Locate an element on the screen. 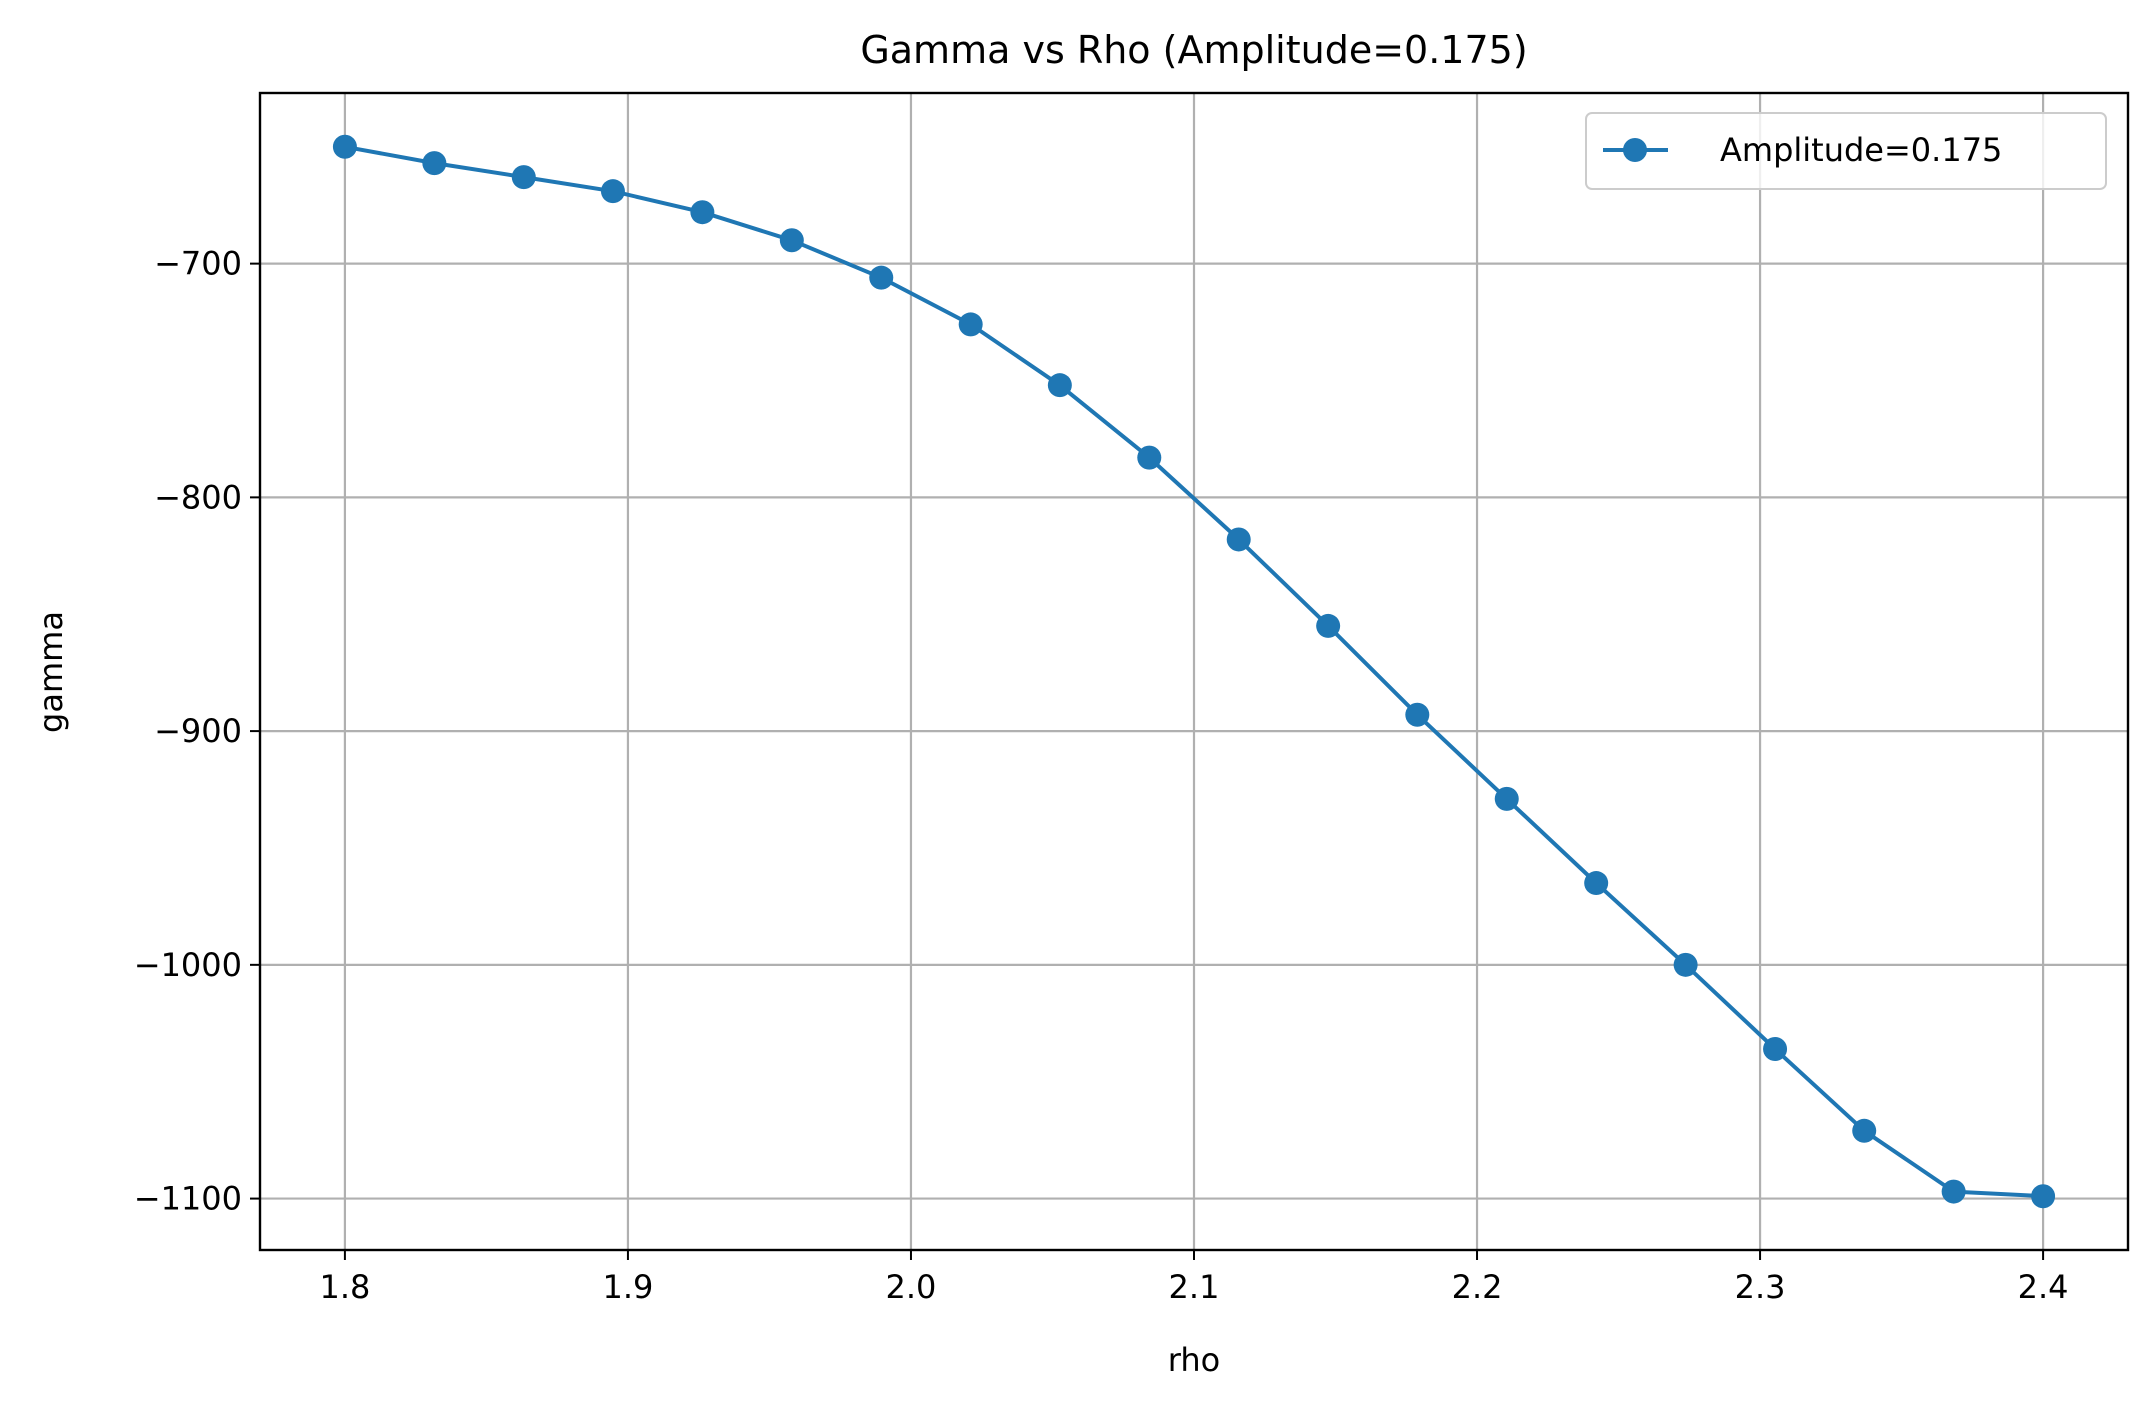 The width and height of the screenshot is (2148, 1407). chart-title: Gamma vs Rho (Amplitude=0.175) is located at coordinates (1193, 50).